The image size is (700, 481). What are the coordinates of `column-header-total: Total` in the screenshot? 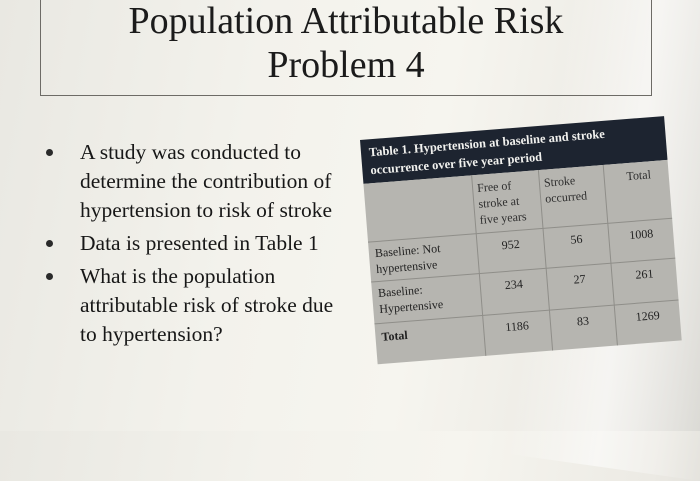 It's located at (638, 175).